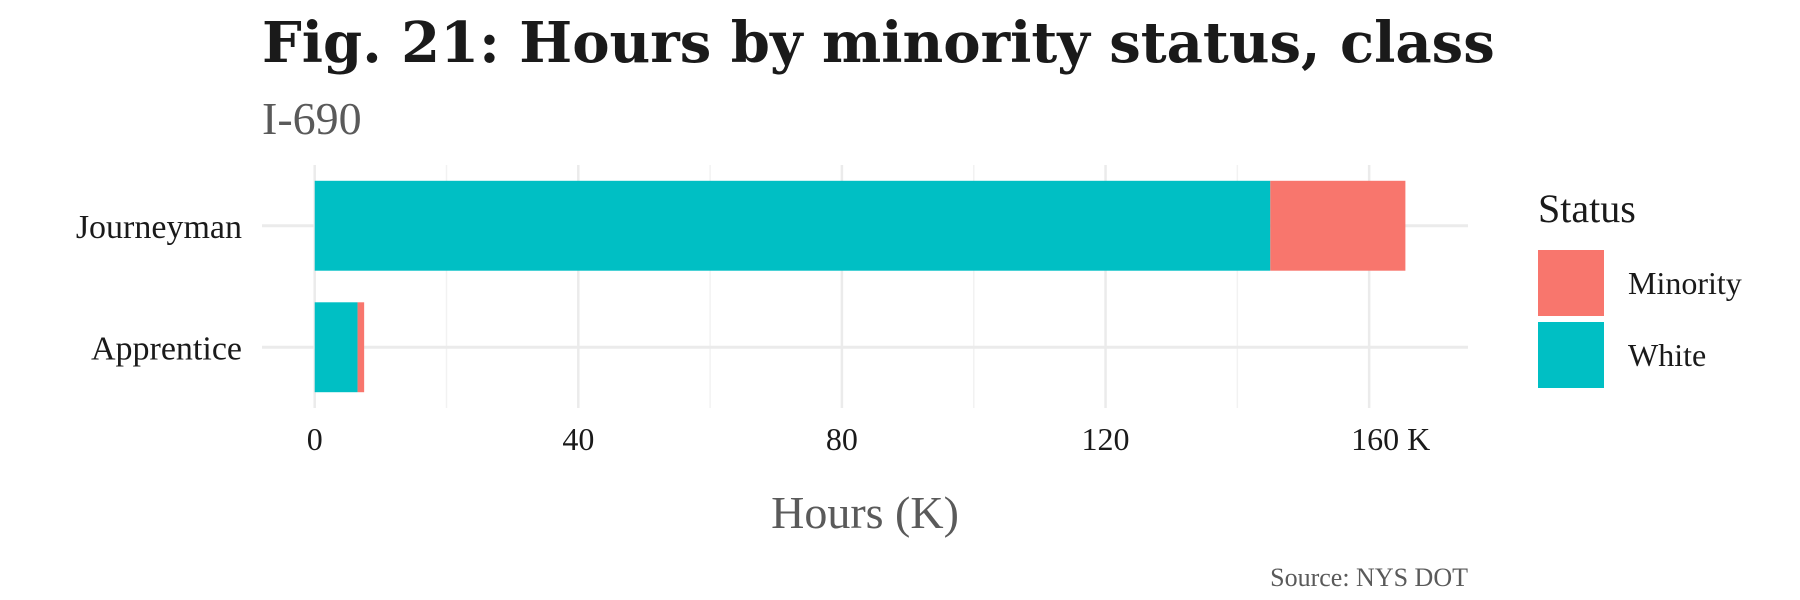  Describe the element at coordinates (1338, 225) in the screenshot. I see `bar-minority-journeyman` at that location.